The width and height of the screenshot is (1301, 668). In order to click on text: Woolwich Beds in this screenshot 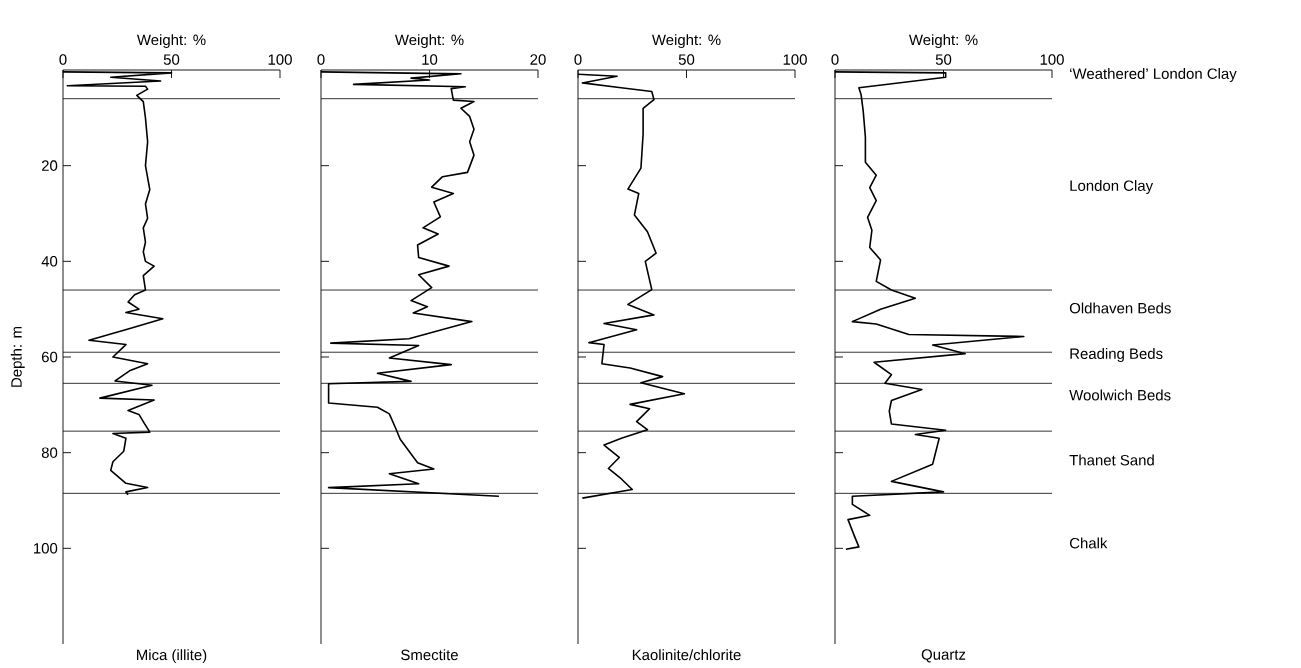, I will do `click(1120, 395)`.